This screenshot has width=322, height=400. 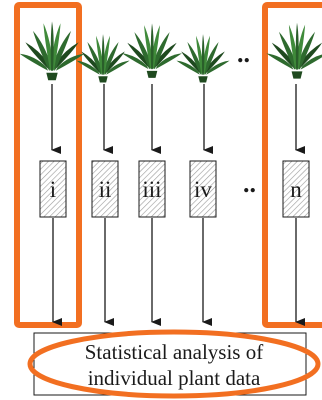 I want to click on sample-label-i: i, so click(x=53, y=189).